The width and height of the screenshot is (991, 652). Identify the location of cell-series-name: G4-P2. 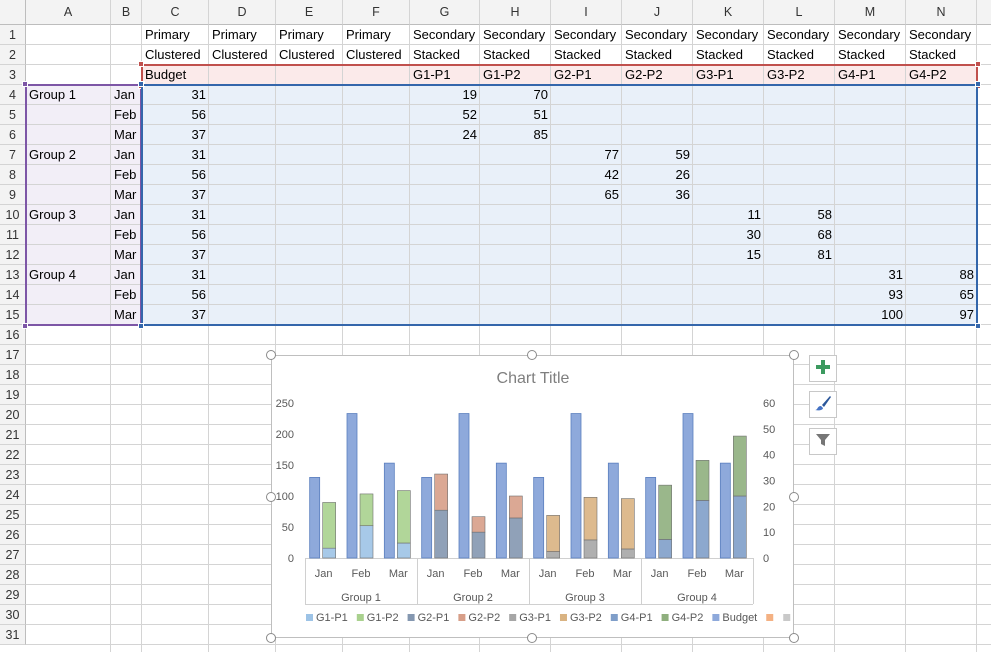
(928, 74).